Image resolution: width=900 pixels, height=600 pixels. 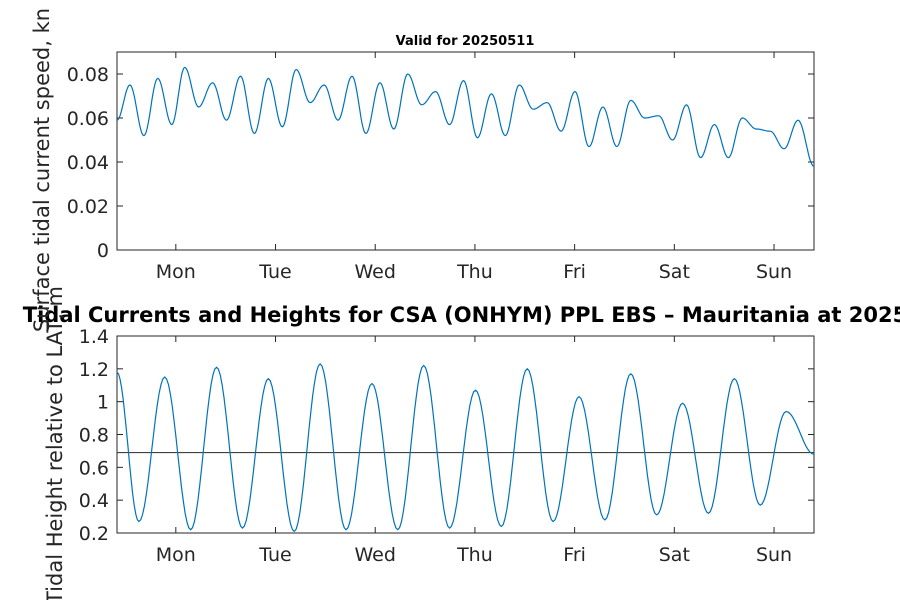 What do you see at coordinates (465, 41) in the screenshot?
I see `current-speed-chart-title: Valid for 20250511` at bounding box center [465, 41].